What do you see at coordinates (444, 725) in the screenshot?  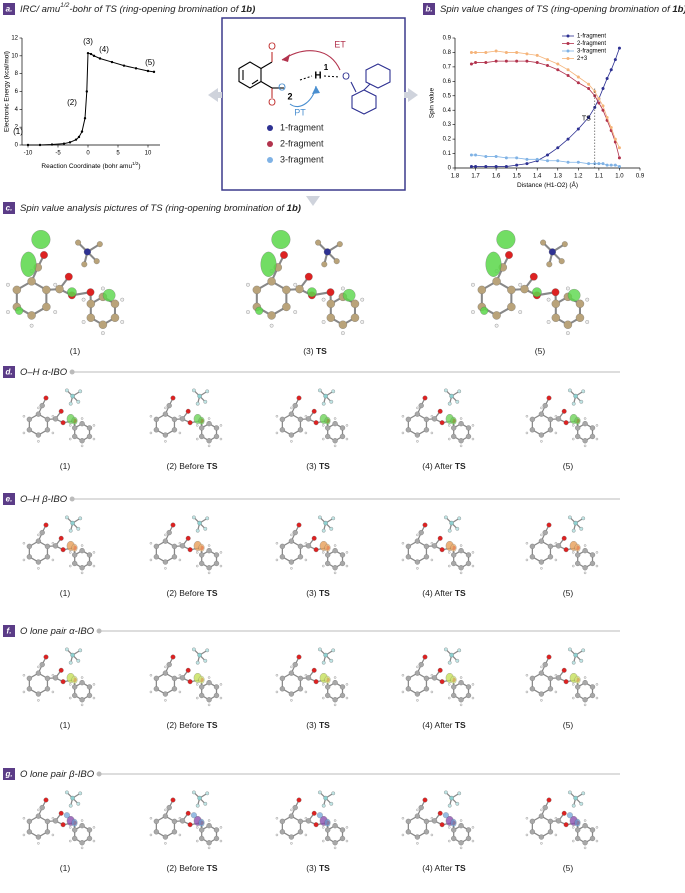 I see `image-label: (4) After TS` at bounding box center [444, 725].